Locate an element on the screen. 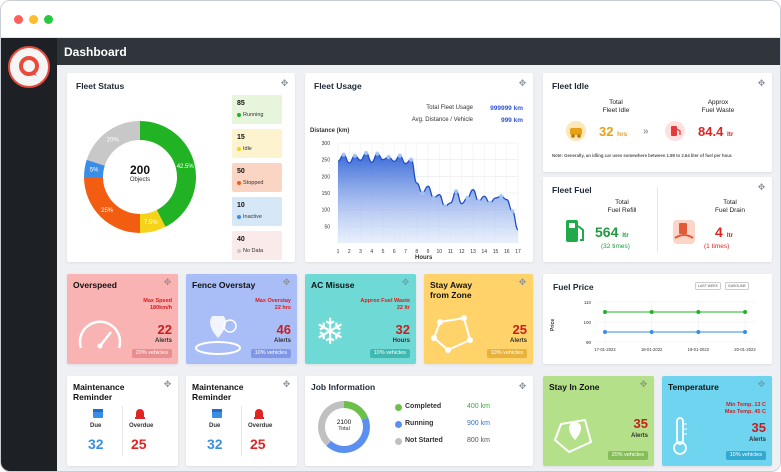  legend-label: No Data is located at coordinates (250, 251).